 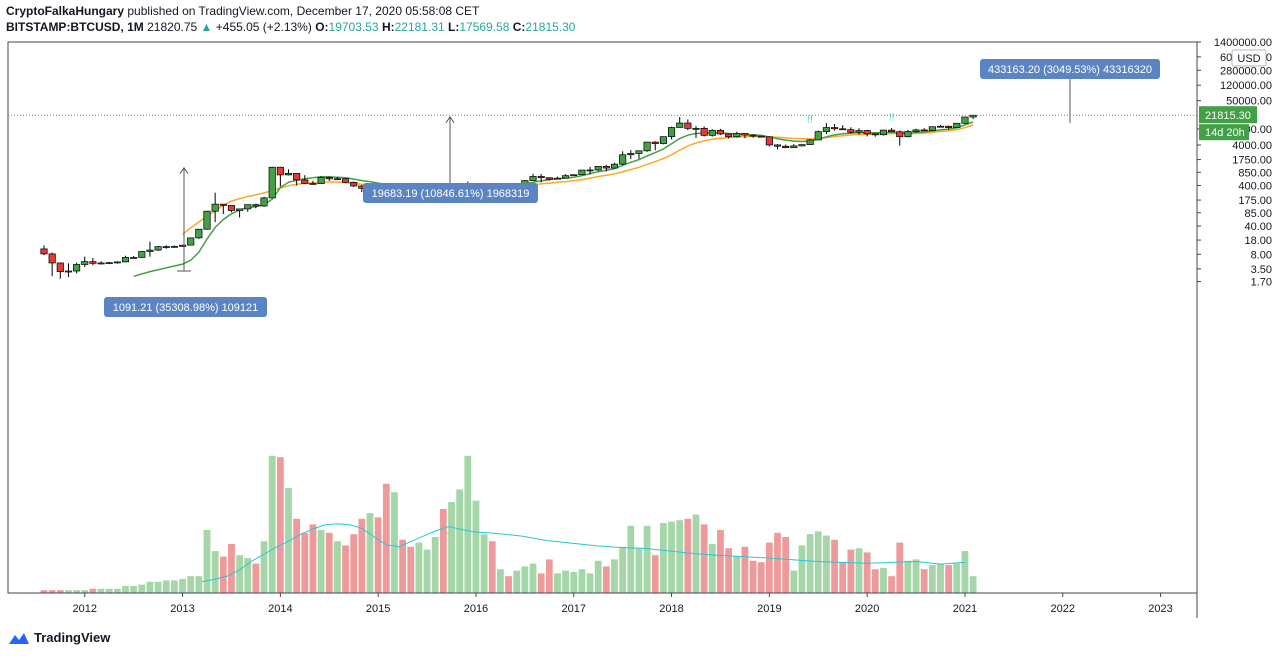 What do you see at coordinates (185, 241) in the screenshot?
I see `measure-callout: 1091.21 (35308.98%) 109121` at bounding box center [185, 241].